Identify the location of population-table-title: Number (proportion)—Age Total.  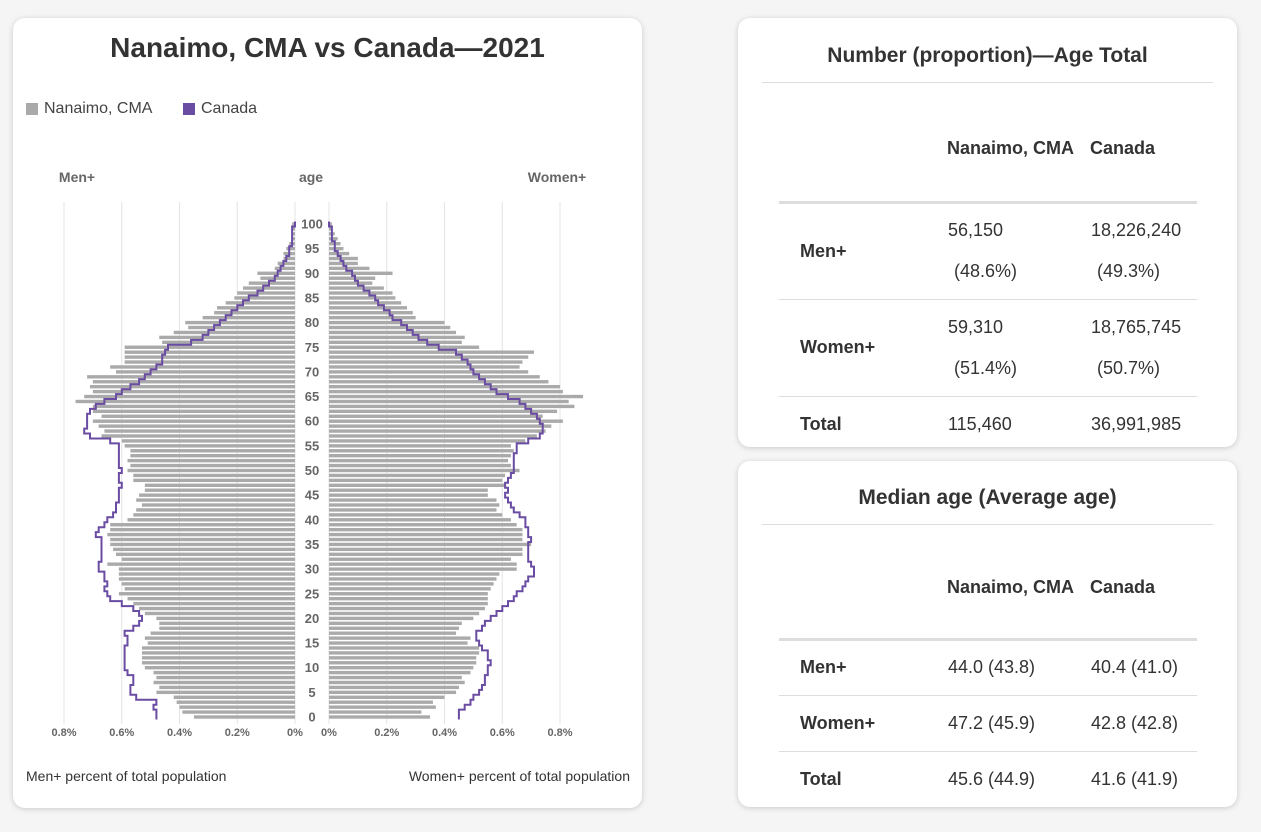
(987, 63).